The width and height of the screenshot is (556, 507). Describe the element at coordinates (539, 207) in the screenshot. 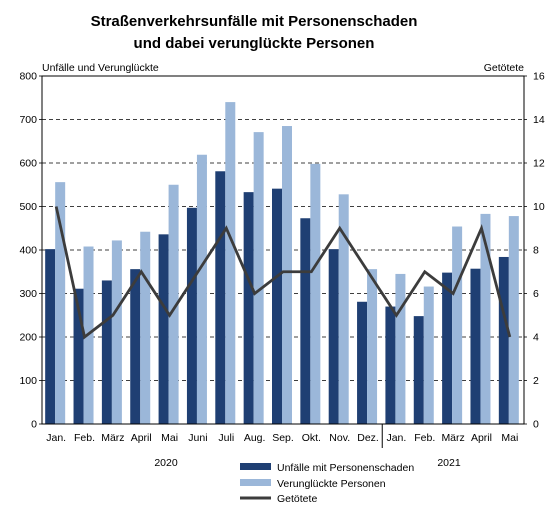

I see `y-right-tick-label: 10` at that location.